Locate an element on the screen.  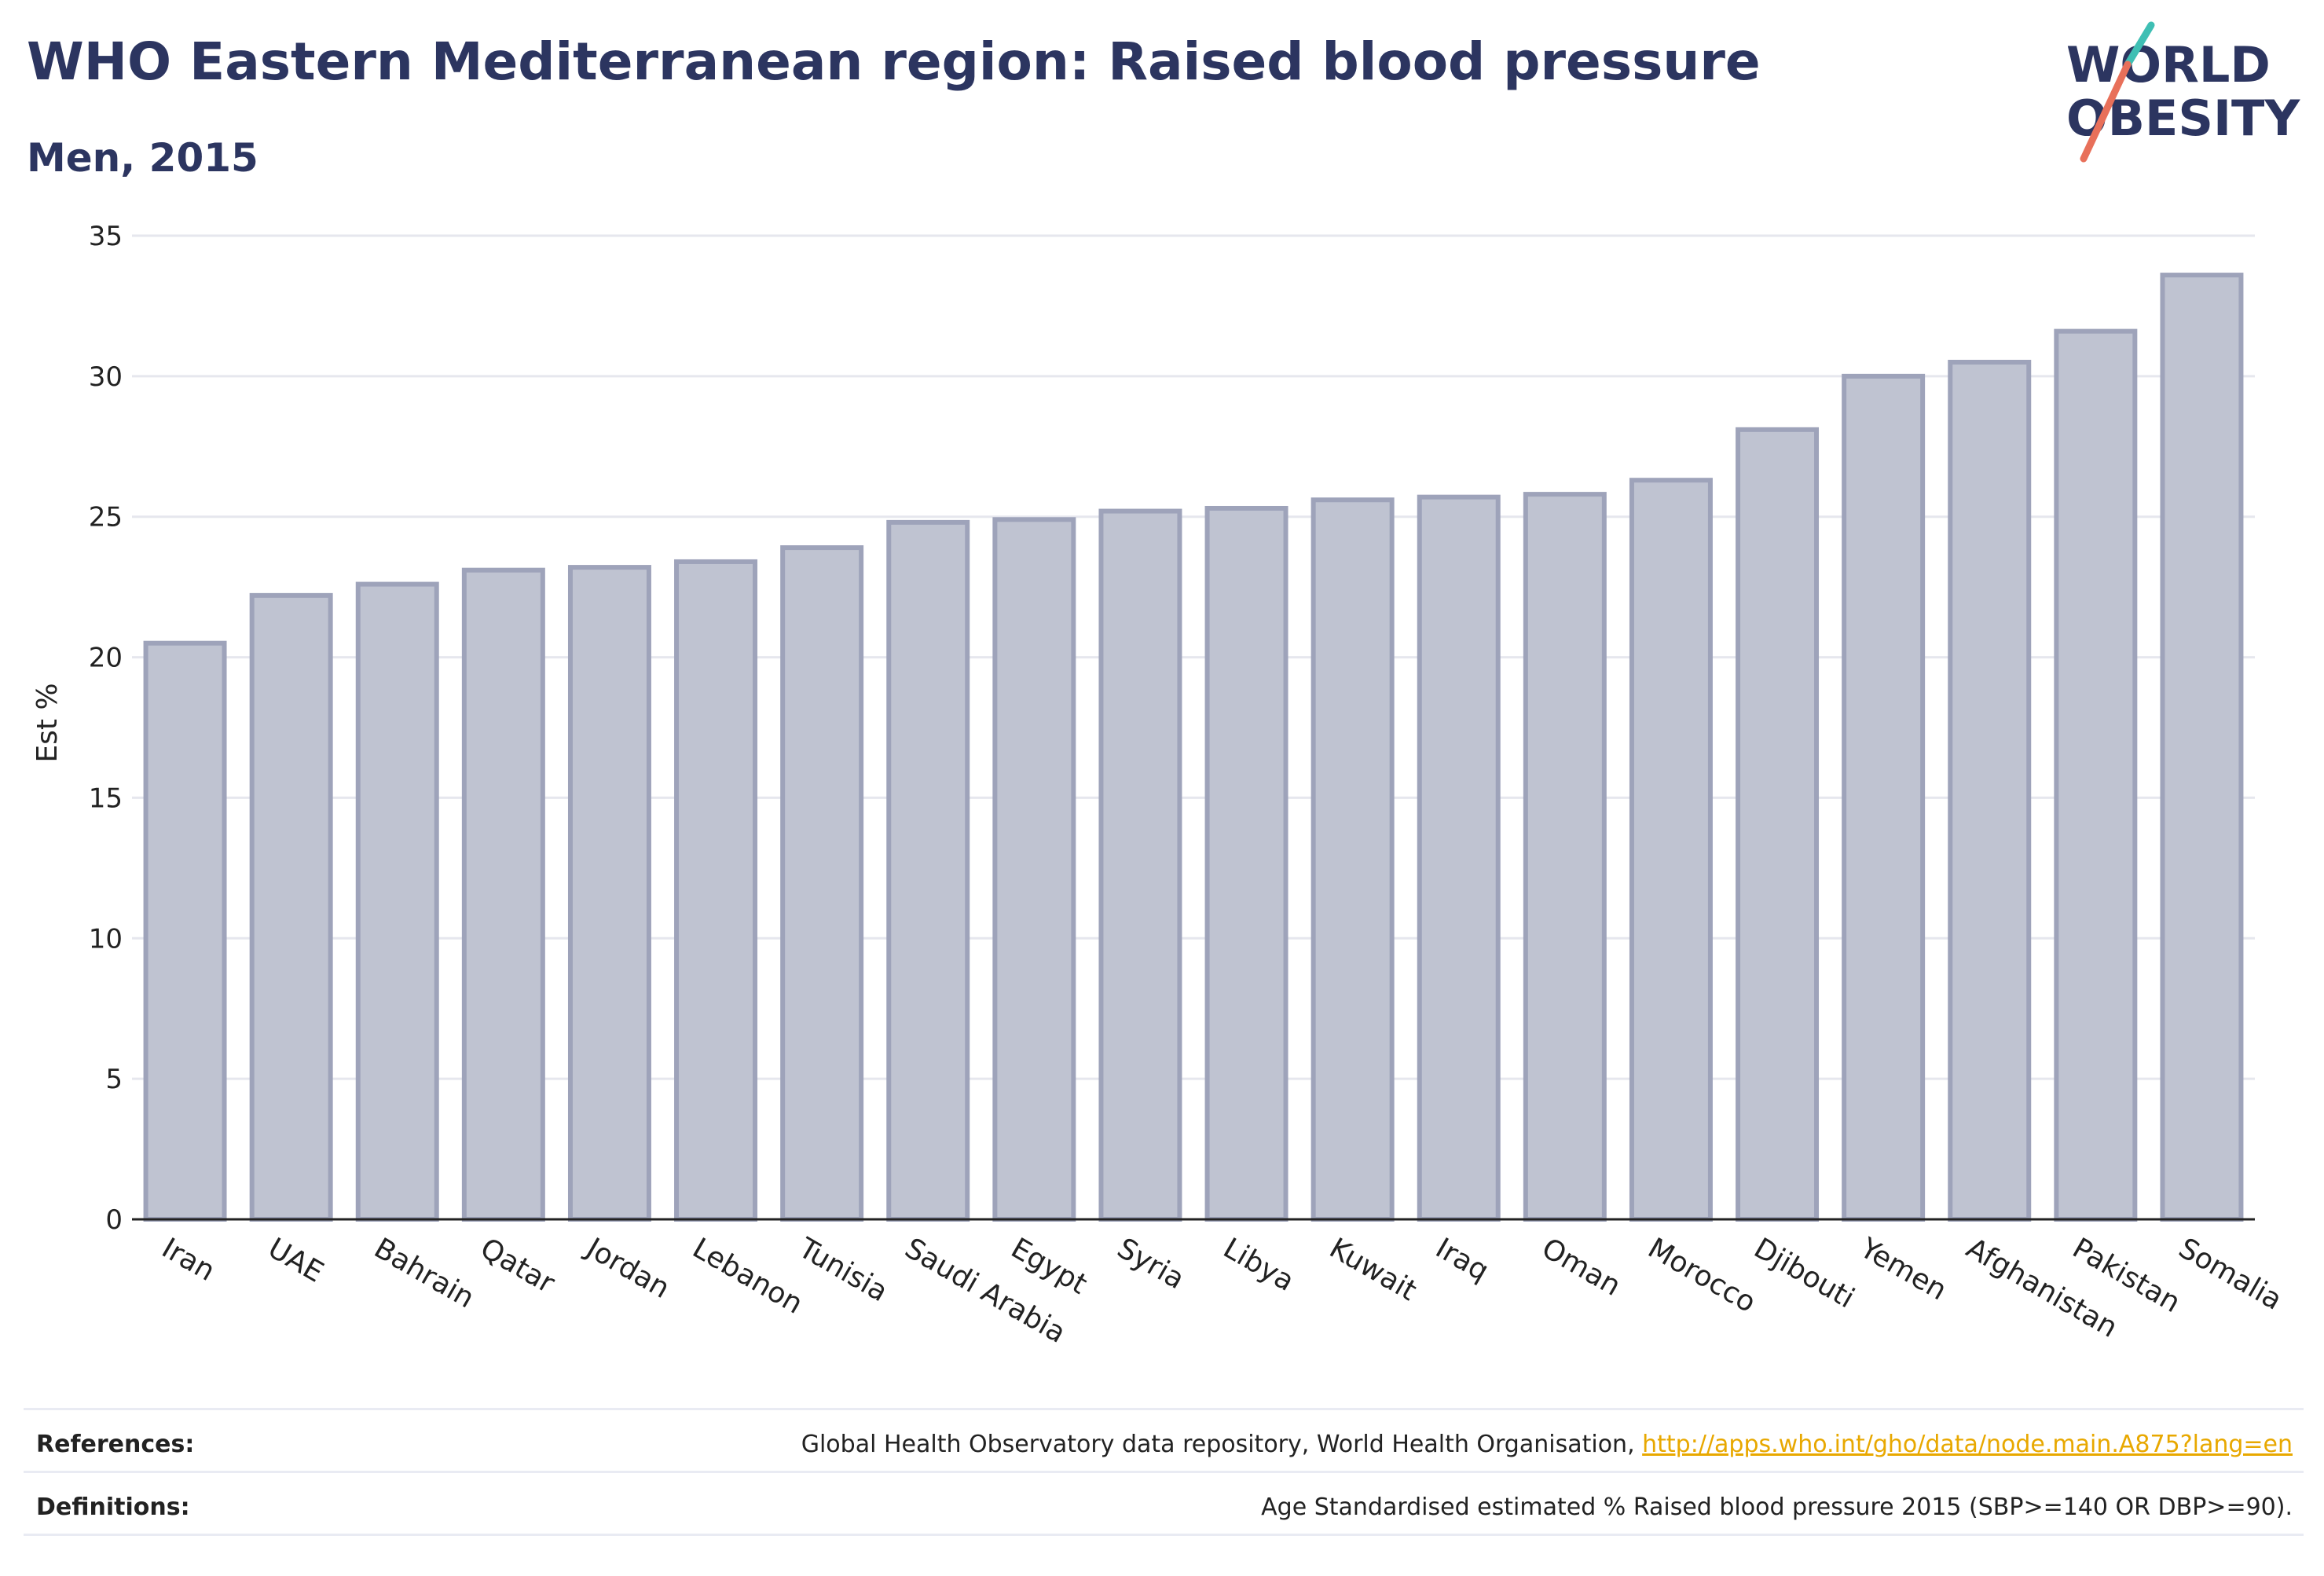
logo-slash-top is located at coordinates (2139, 44).